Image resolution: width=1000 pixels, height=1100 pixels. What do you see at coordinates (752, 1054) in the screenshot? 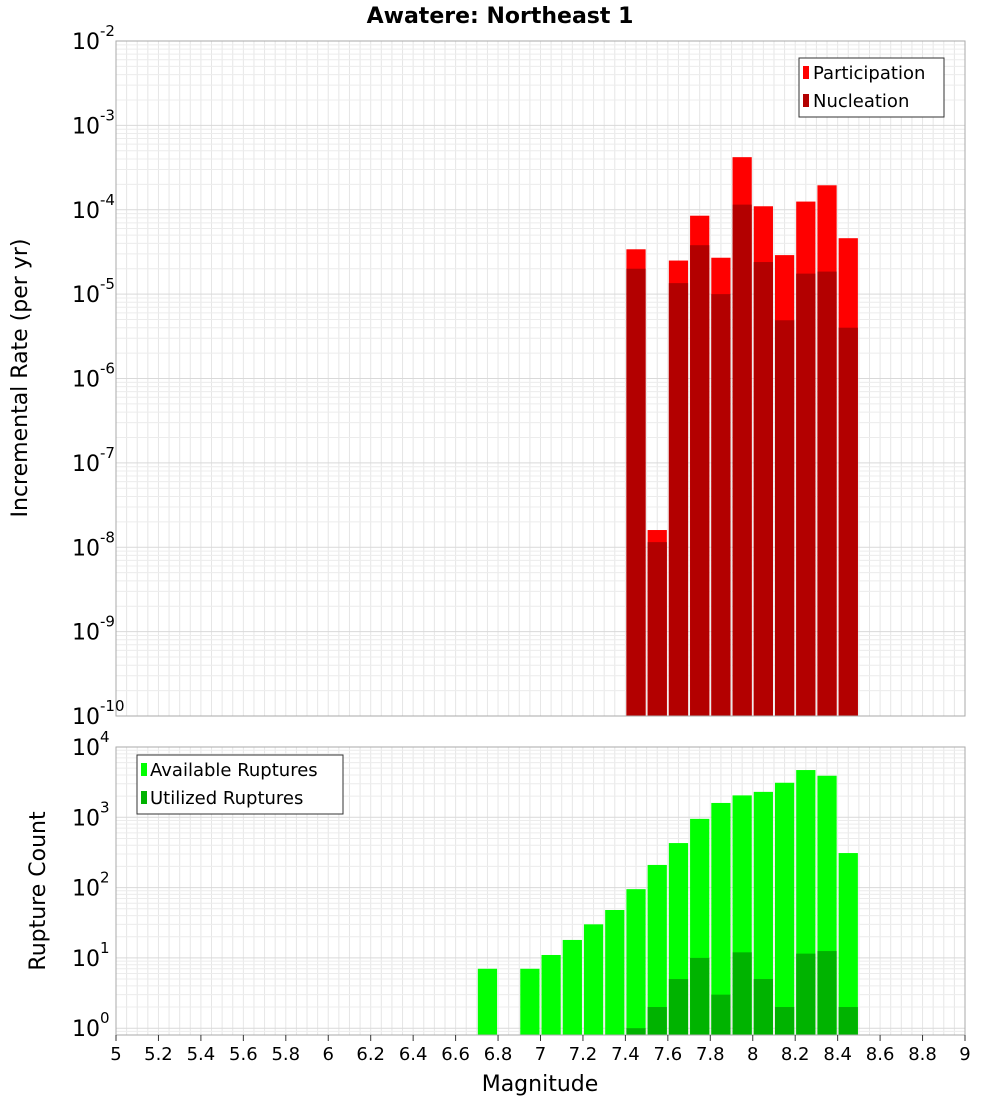
I see `x-tick-label: 8` at bounding box center [752, 1054].